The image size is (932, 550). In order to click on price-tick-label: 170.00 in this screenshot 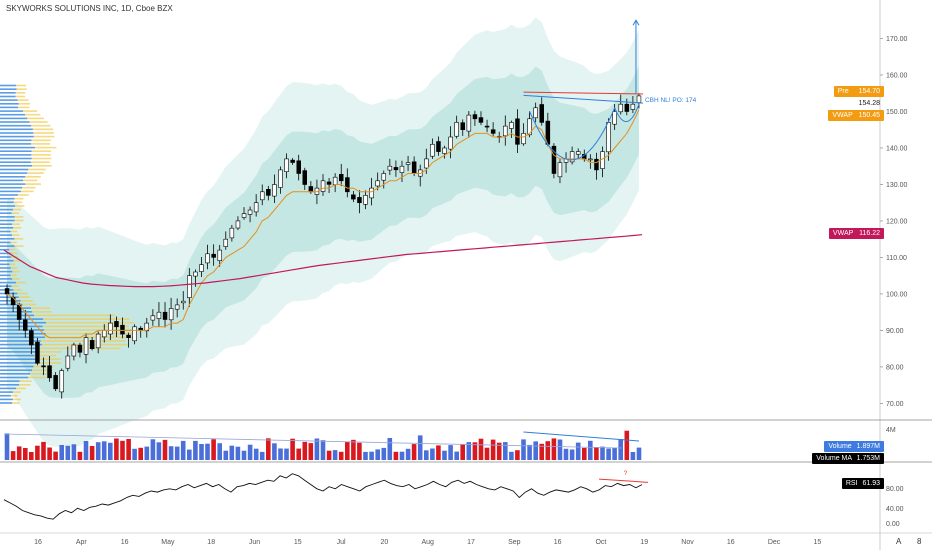, I will do `click(897, 39)`.